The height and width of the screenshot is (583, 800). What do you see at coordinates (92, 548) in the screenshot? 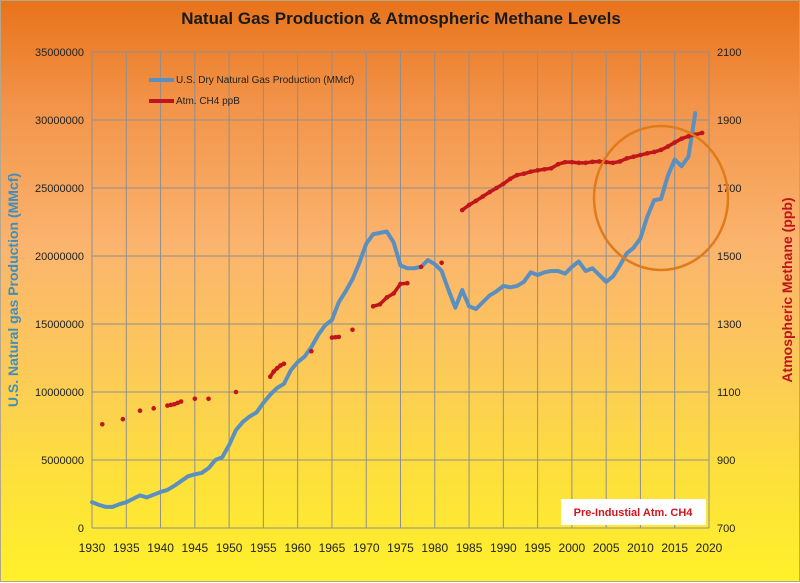
I see `x-tick-label: 1930` at bounding box center [92, 548].